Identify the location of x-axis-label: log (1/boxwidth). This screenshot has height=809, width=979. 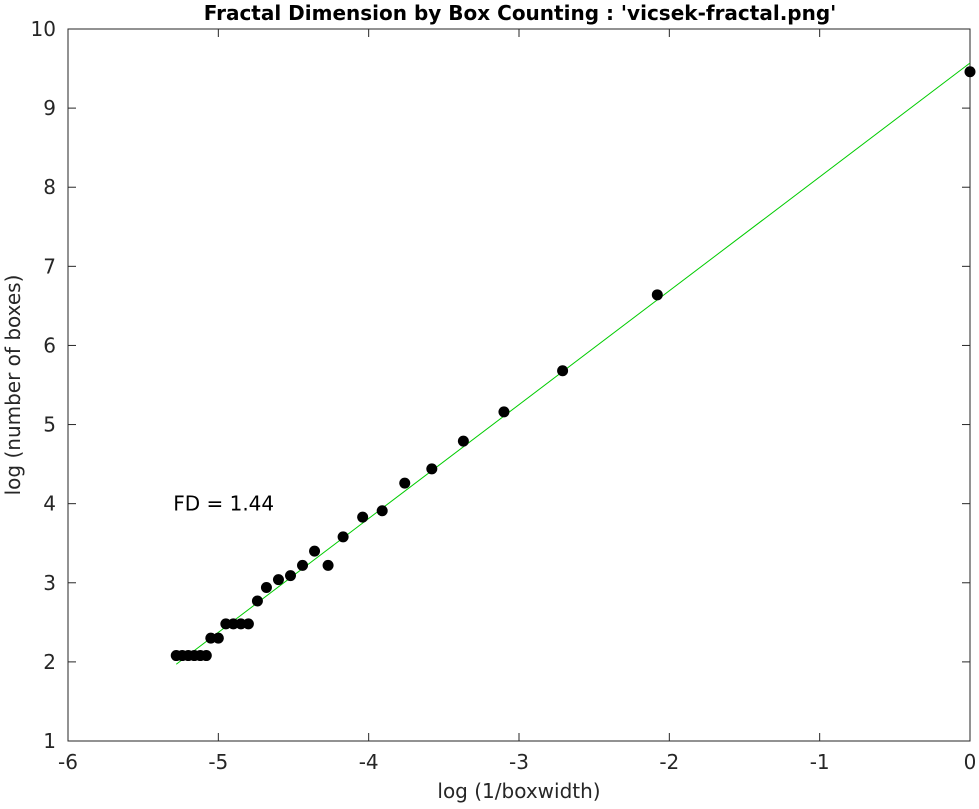
(518, 791).